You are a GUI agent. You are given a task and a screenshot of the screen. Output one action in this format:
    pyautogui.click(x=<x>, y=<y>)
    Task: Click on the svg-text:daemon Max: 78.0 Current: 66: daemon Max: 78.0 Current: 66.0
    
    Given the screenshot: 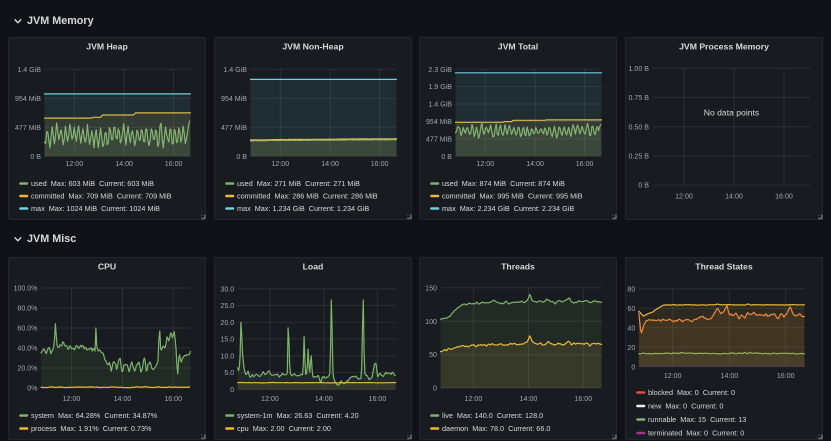 What is the action you would take?
    pyautogui.click(x=496, y=428)
    